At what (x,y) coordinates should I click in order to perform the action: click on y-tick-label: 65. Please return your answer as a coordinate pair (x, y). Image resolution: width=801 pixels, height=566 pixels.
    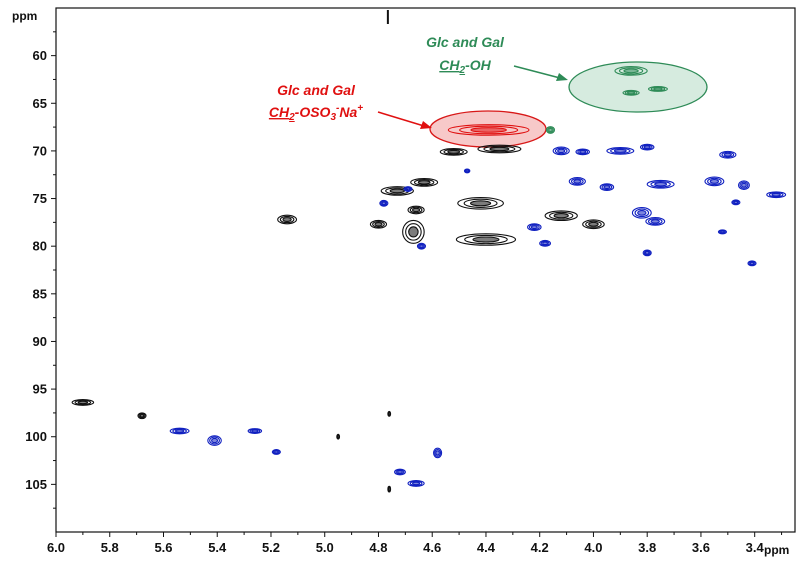
    Looking at the image, I should click on (40, 103).